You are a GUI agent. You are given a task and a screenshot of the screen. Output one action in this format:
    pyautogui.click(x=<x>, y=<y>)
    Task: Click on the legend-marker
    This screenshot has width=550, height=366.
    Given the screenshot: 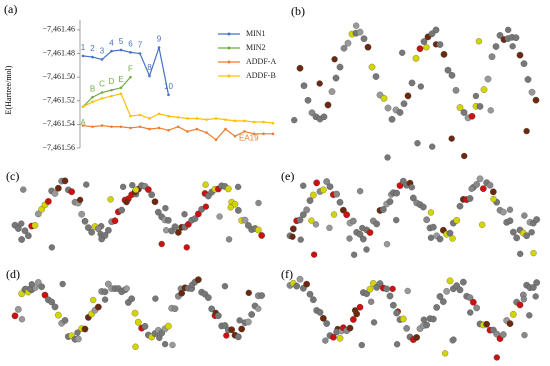 What is the action you would take?
    pyautogui.click(x=229, y=76)
    